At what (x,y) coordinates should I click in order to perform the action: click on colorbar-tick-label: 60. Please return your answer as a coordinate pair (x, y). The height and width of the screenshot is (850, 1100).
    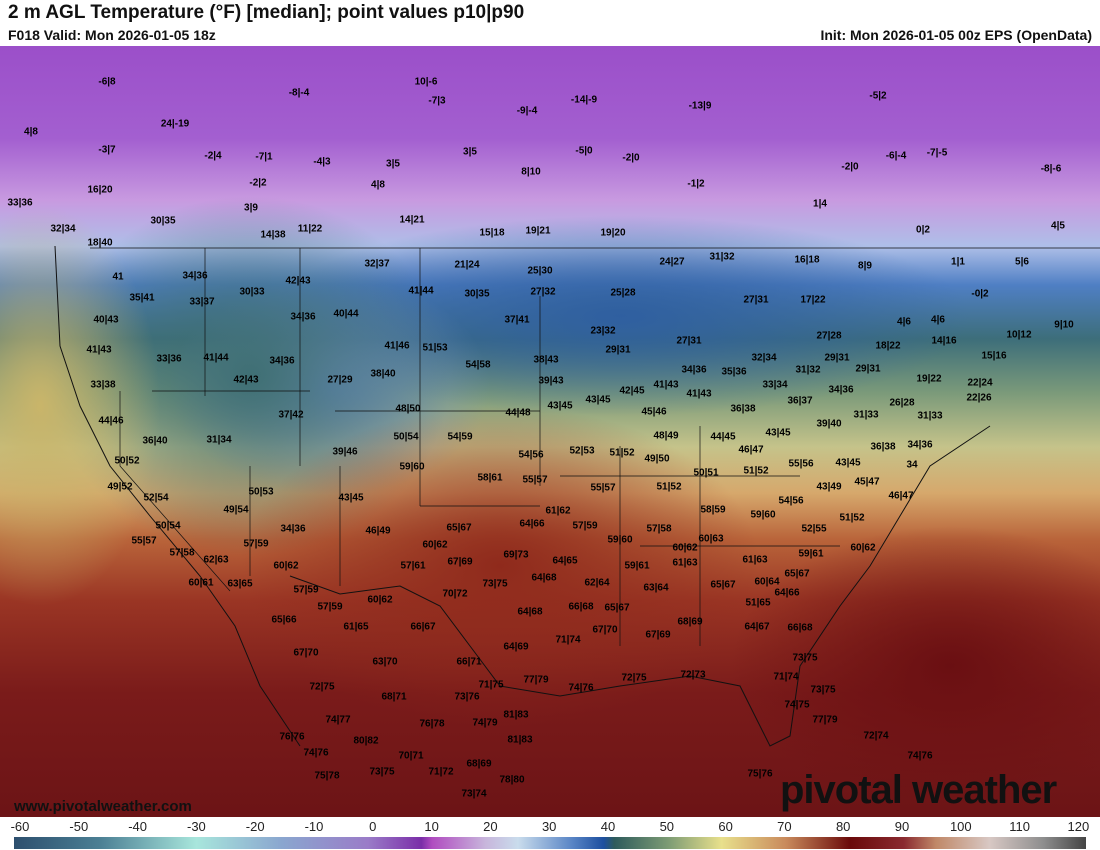
    Looking at the image, I should click on (725, 826).